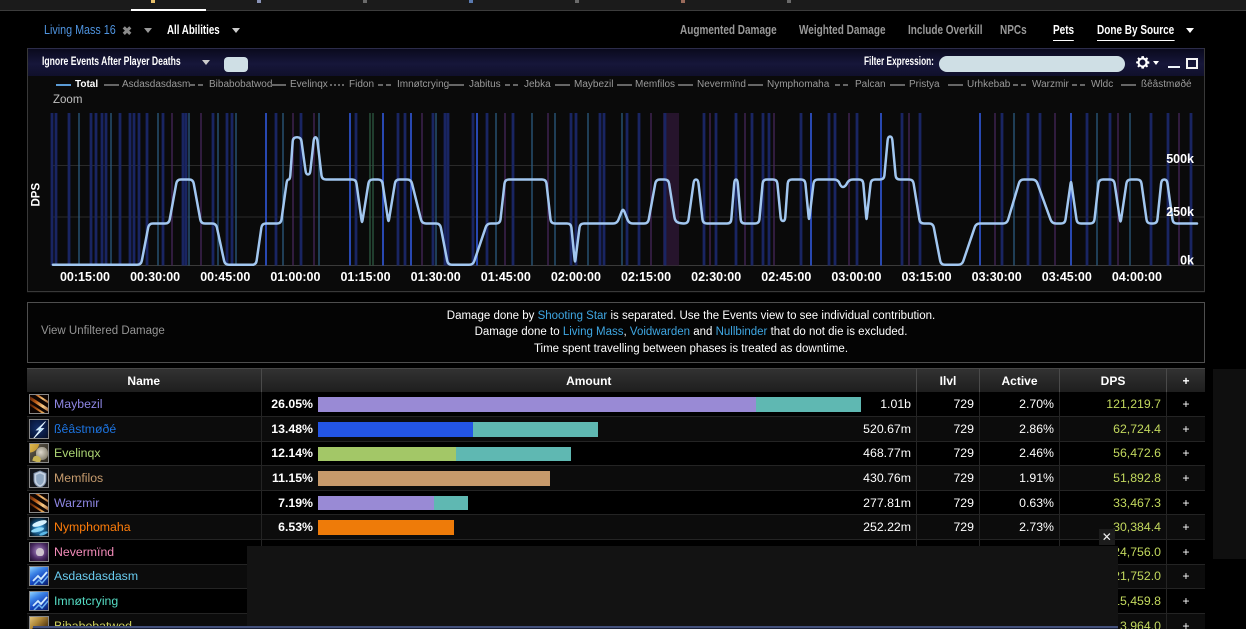  I want to click on svg-text: 03:45:00, so click(1067, 277).